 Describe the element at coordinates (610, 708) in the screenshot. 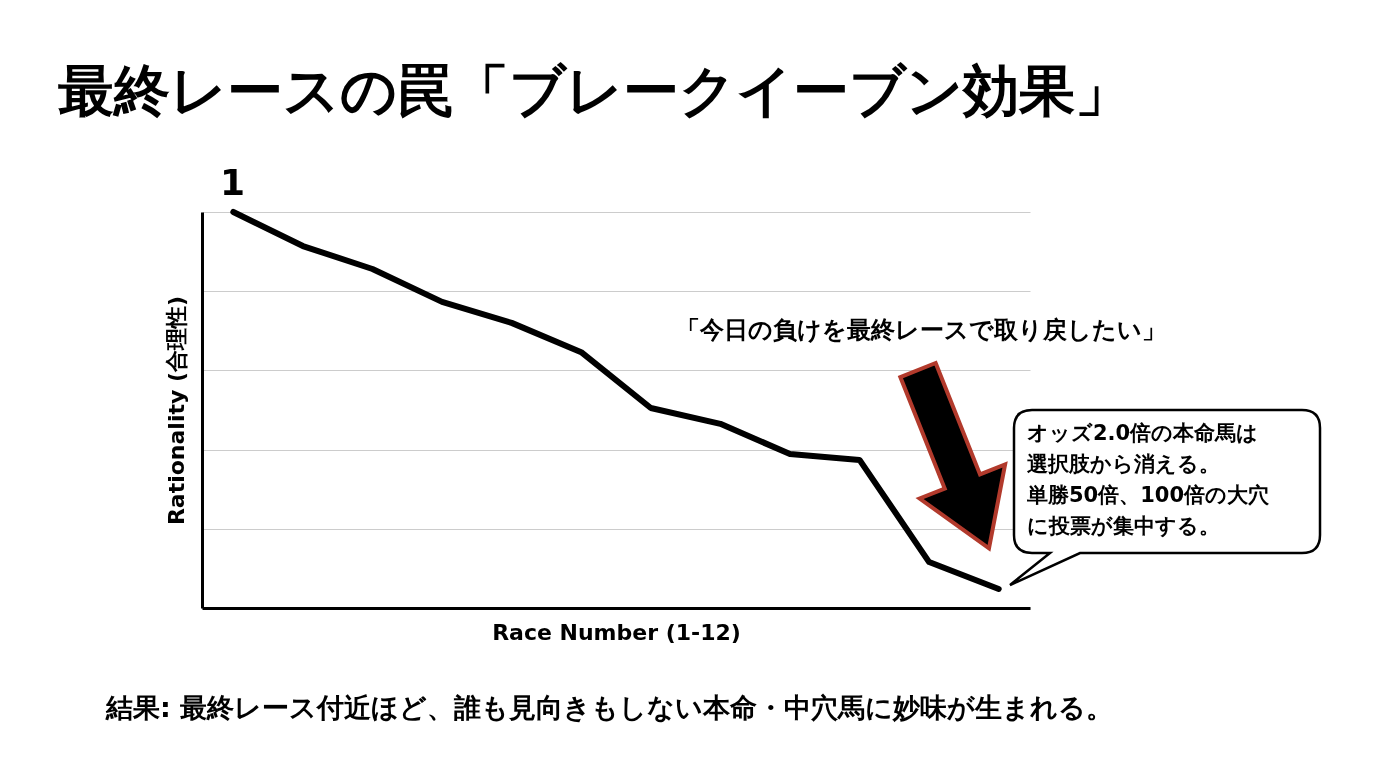

I see `text: 結果: 最終レース付近ほど、誰も見向きもしない本命・中穴馬に妙味が生まれる。` at that location.